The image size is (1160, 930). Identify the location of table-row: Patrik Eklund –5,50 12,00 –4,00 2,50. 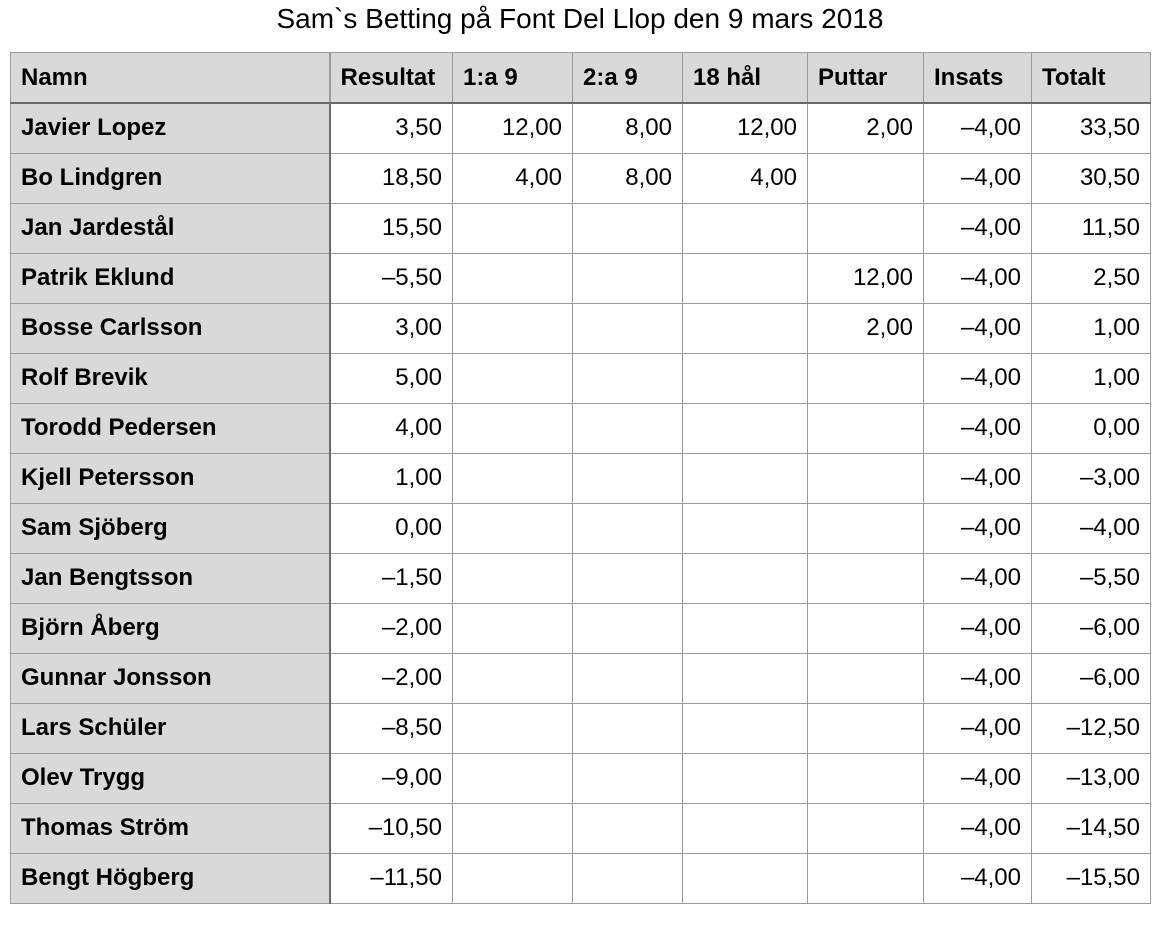
(580, 278).